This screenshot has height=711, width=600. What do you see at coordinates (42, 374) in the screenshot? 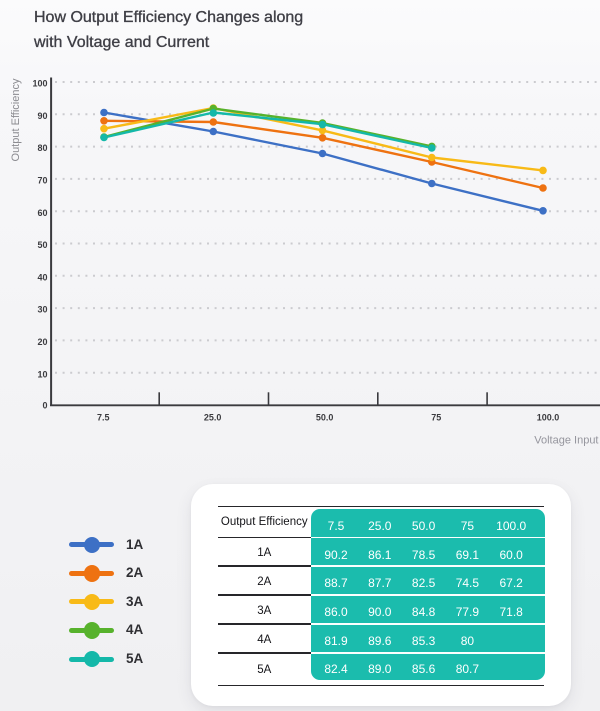
I see `svg-text: 10` at bounding box center [42, 374].